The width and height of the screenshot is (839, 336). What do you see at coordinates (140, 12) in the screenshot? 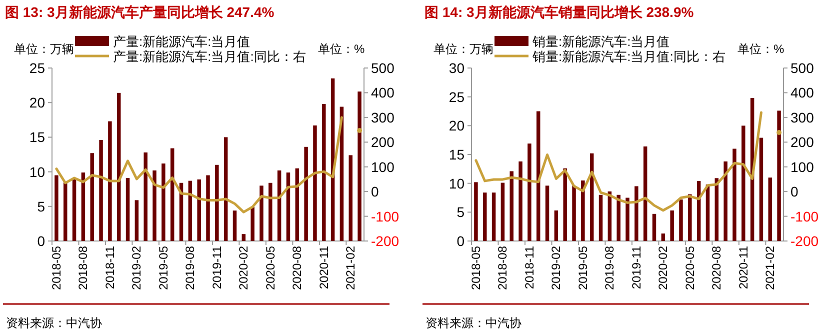
I see `chart-title: 图 13: 3月新能源汽车产量同比增长 247.4%` at bounding box center [140, 12].